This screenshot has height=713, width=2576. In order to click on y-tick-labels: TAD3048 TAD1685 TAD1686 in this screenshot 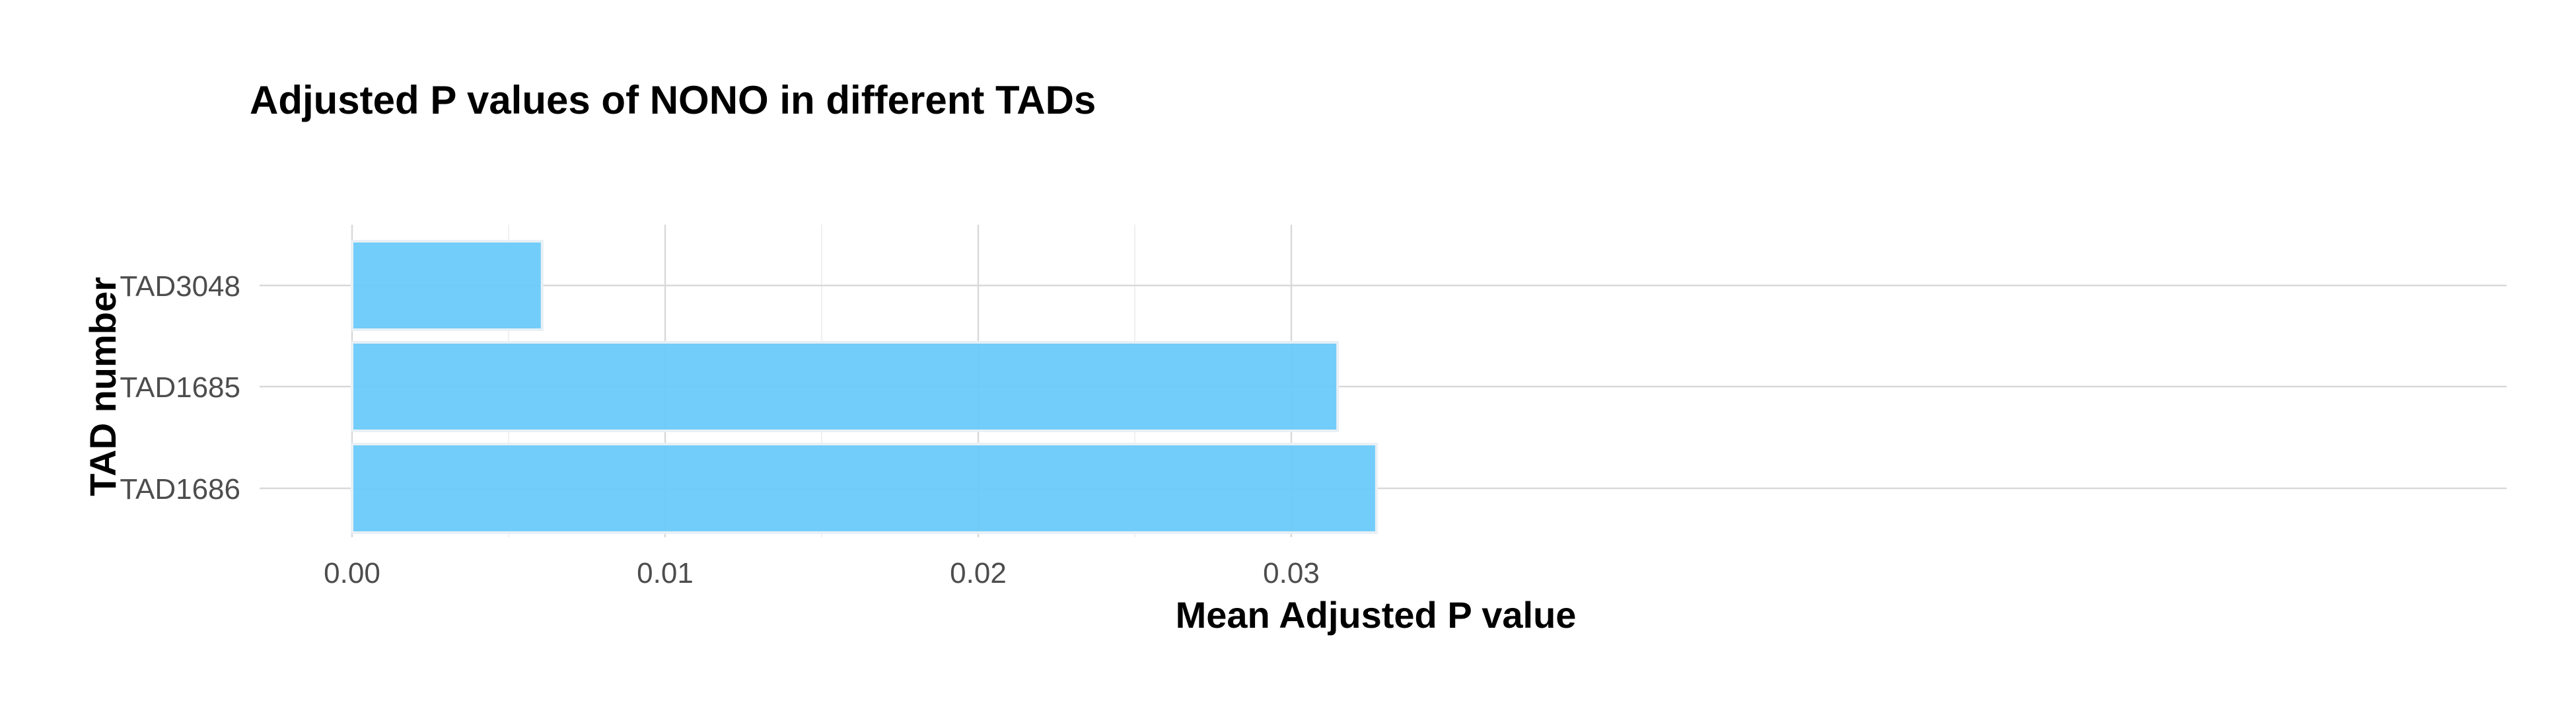, I will do `click(180, 388)`.